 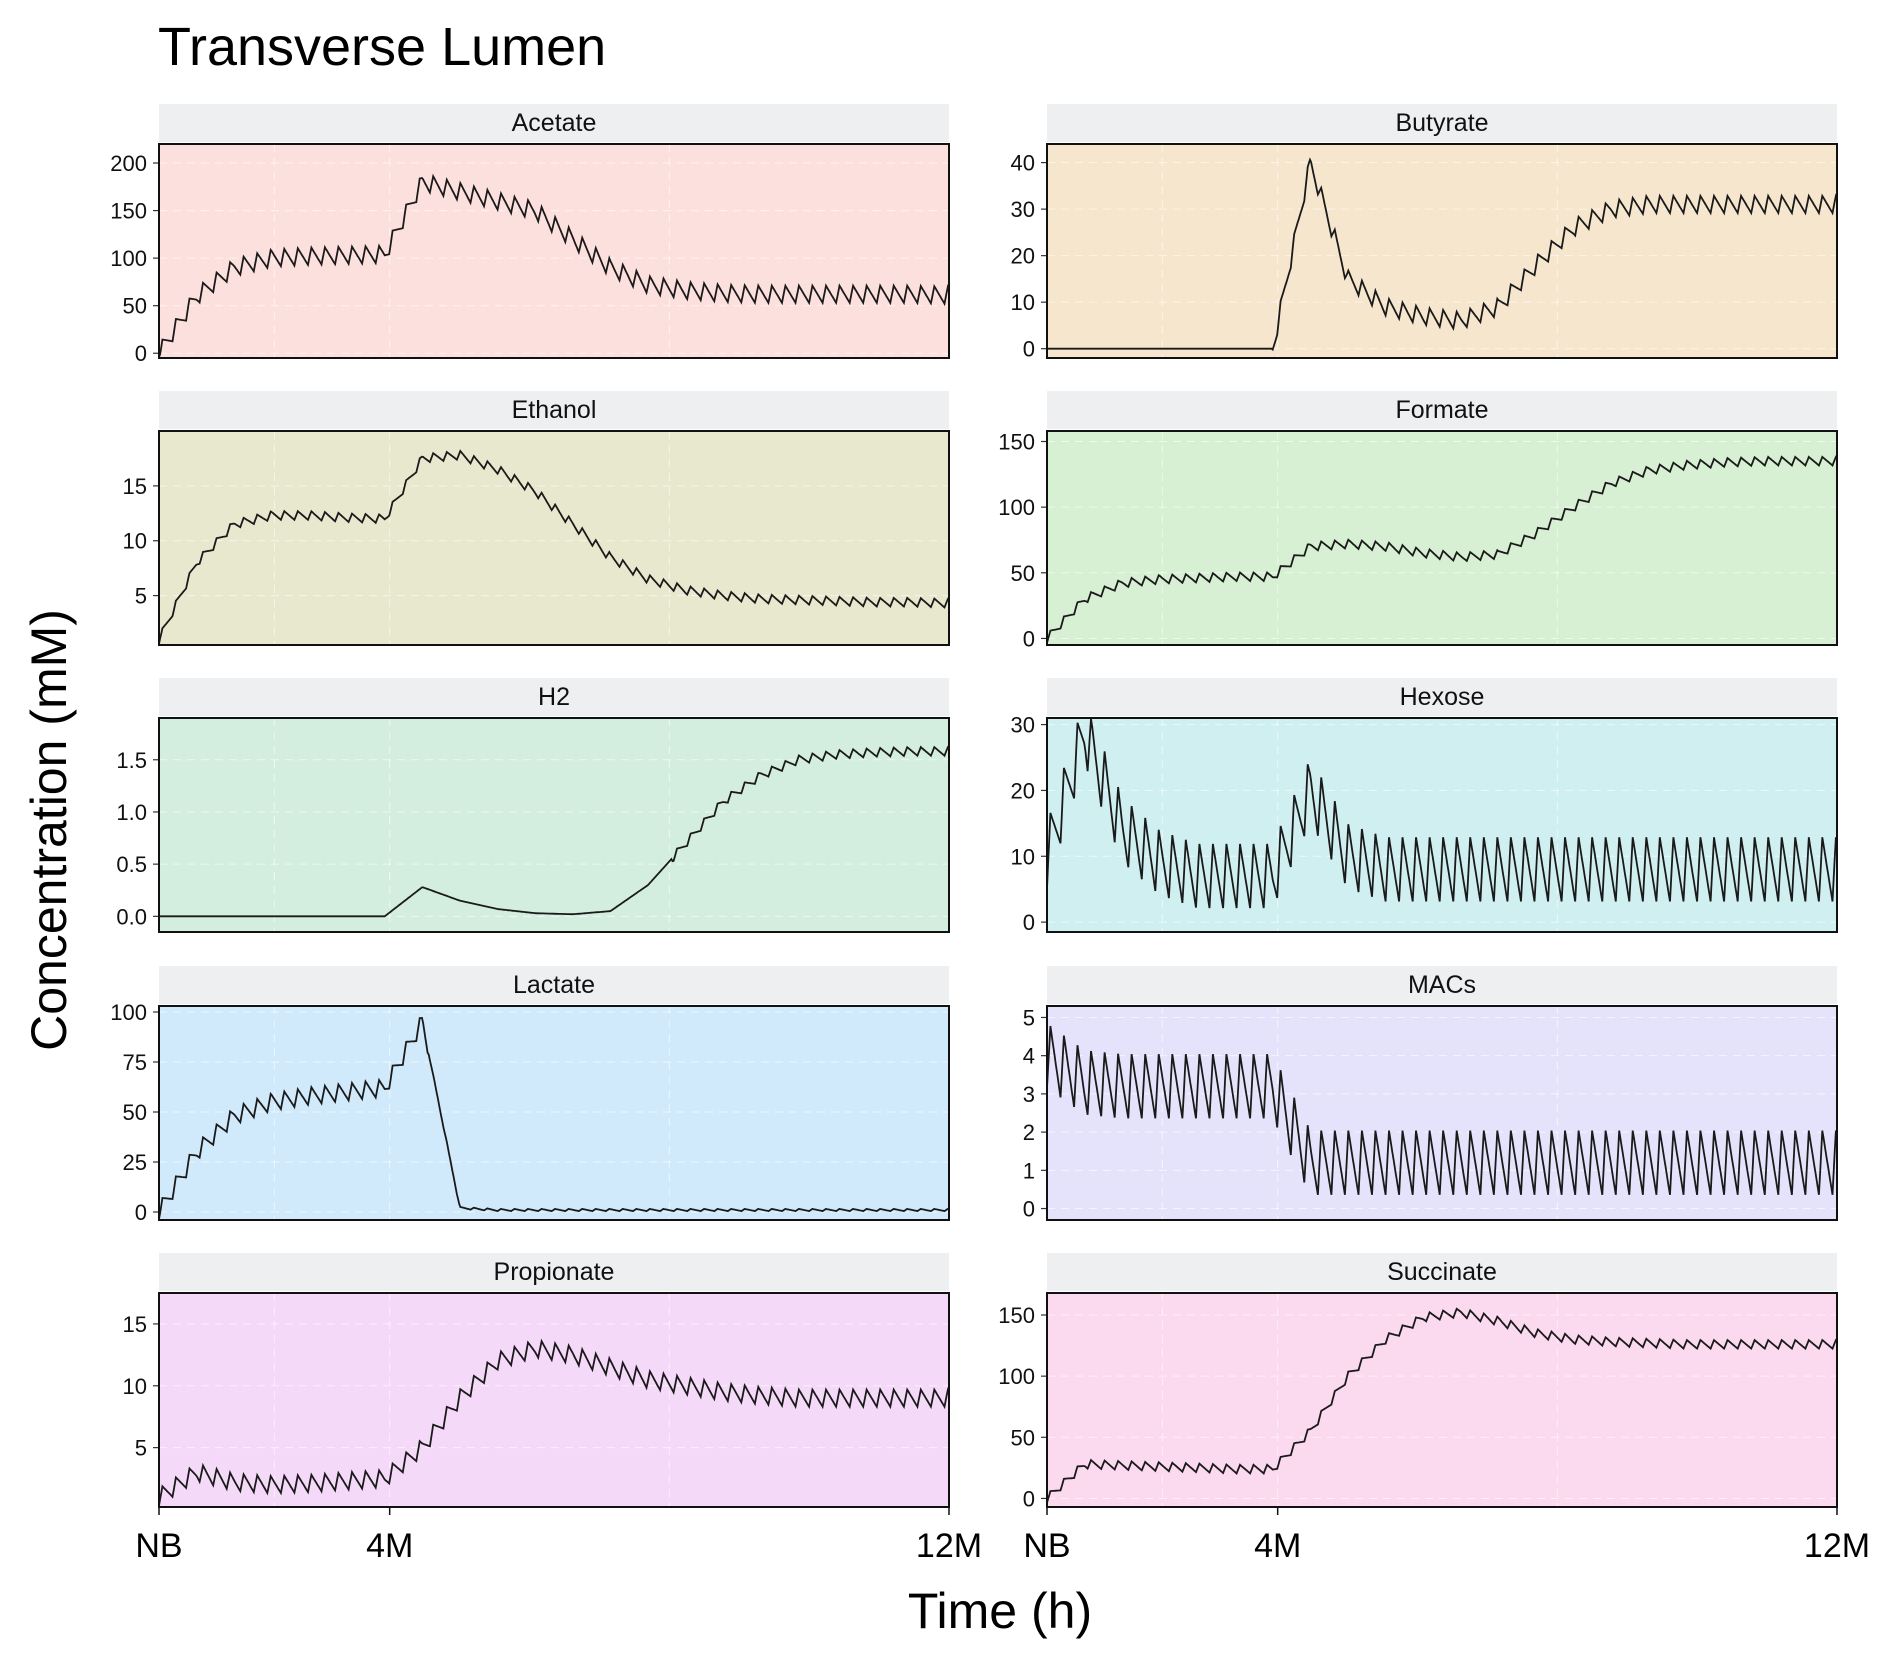 I want to click on strip-label-hexose: Hexose, so click(x=1442, y=697).